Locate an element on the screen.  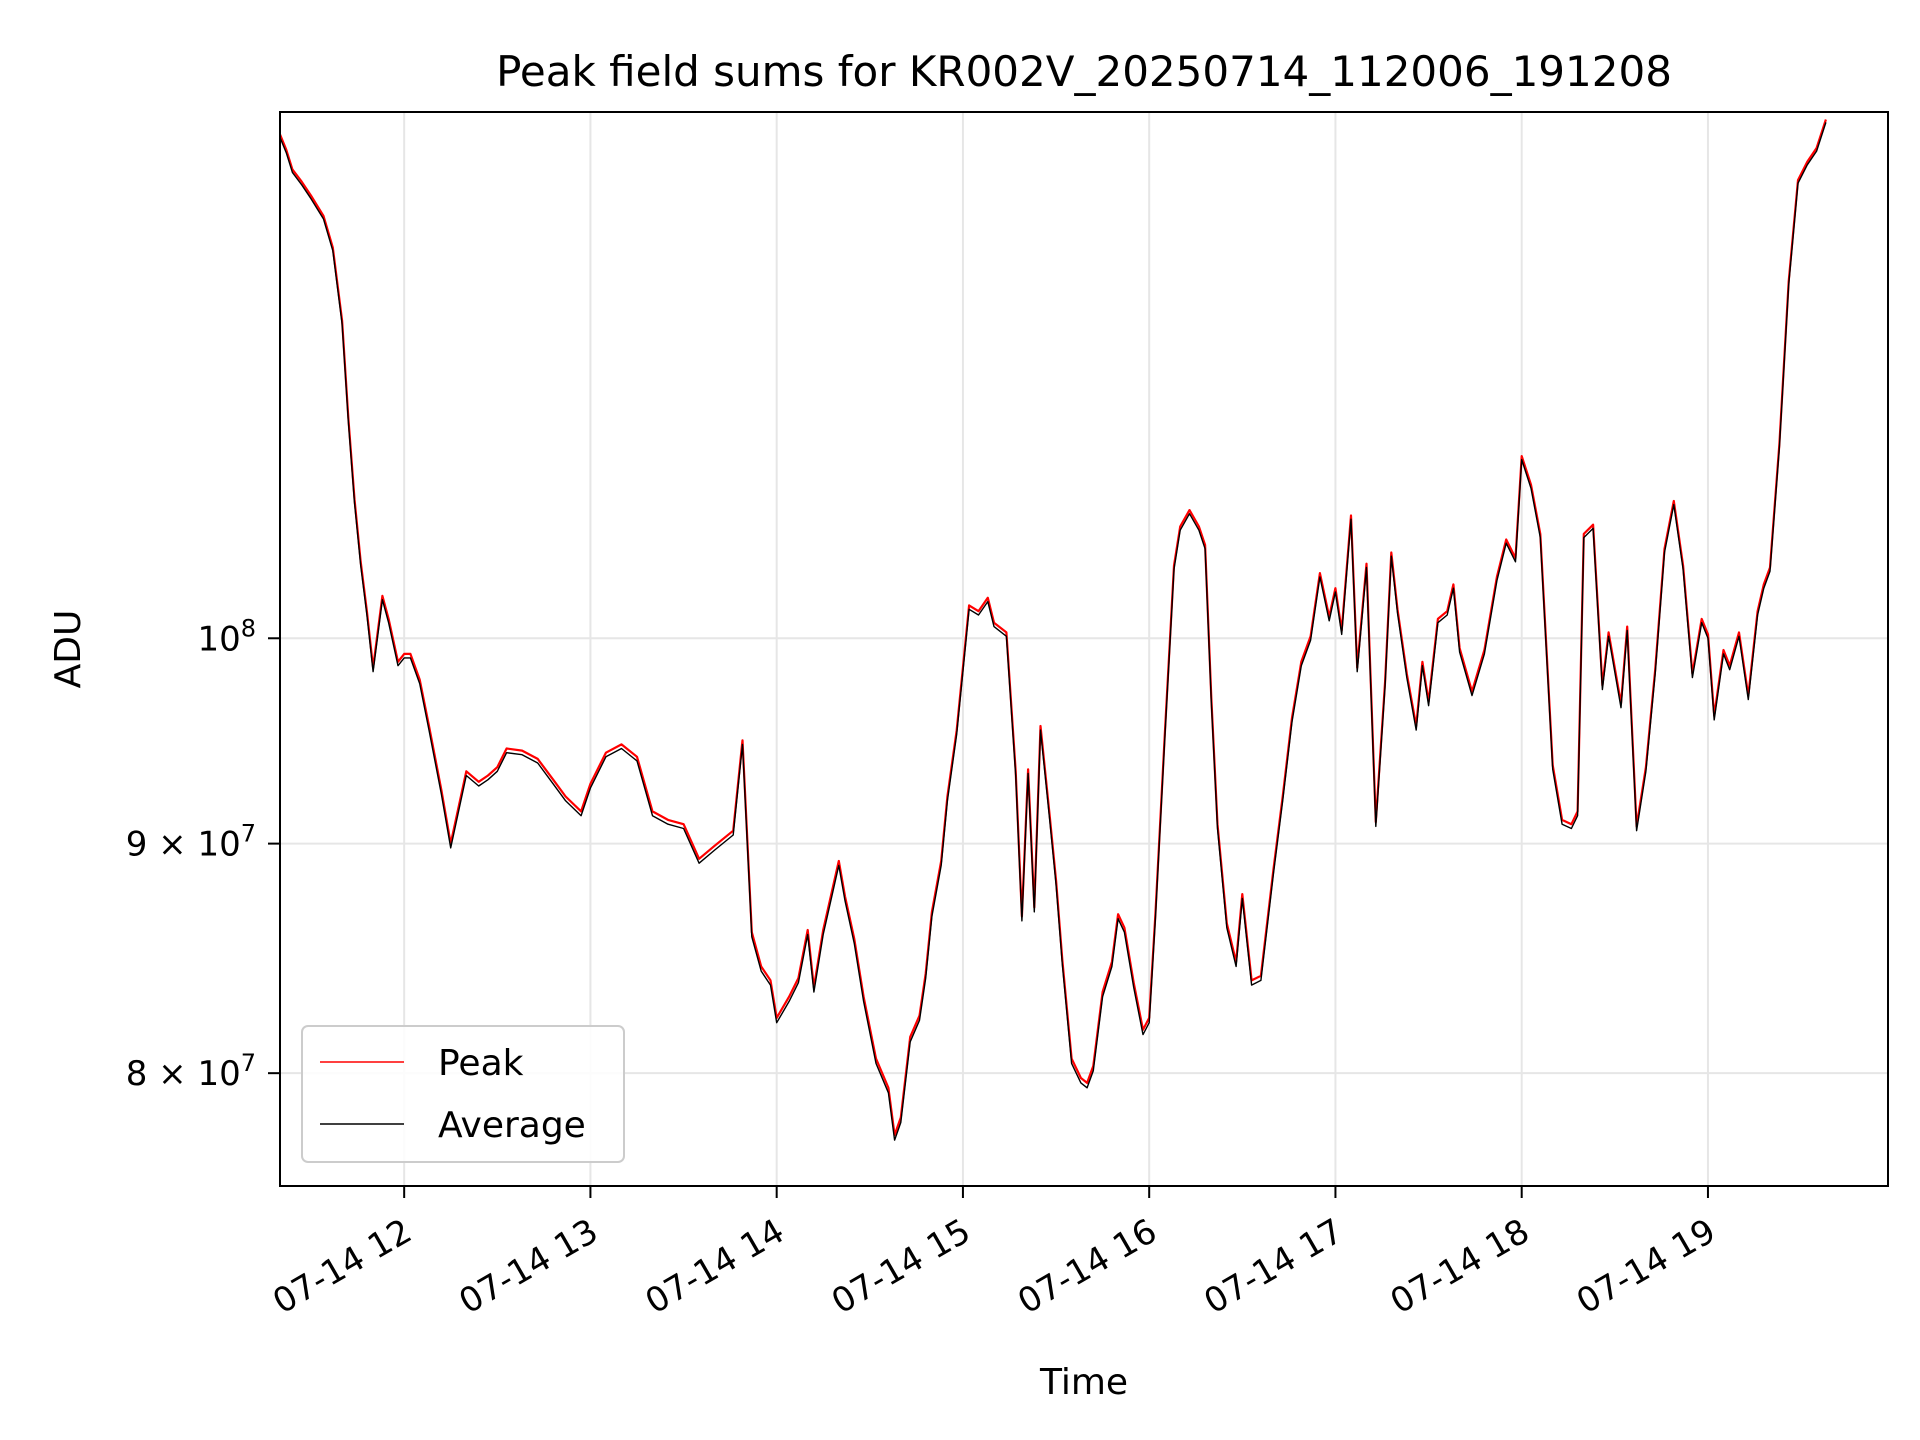
legend-label-average: Average is located at coordinates (512, 1125).